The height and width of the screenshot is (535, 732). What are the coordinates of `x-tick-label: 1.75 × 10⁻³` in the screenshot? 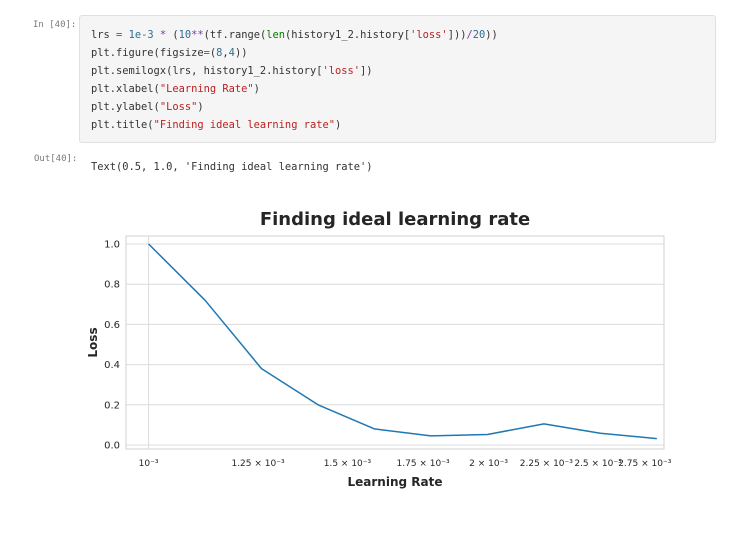 It's located at (424, 464).